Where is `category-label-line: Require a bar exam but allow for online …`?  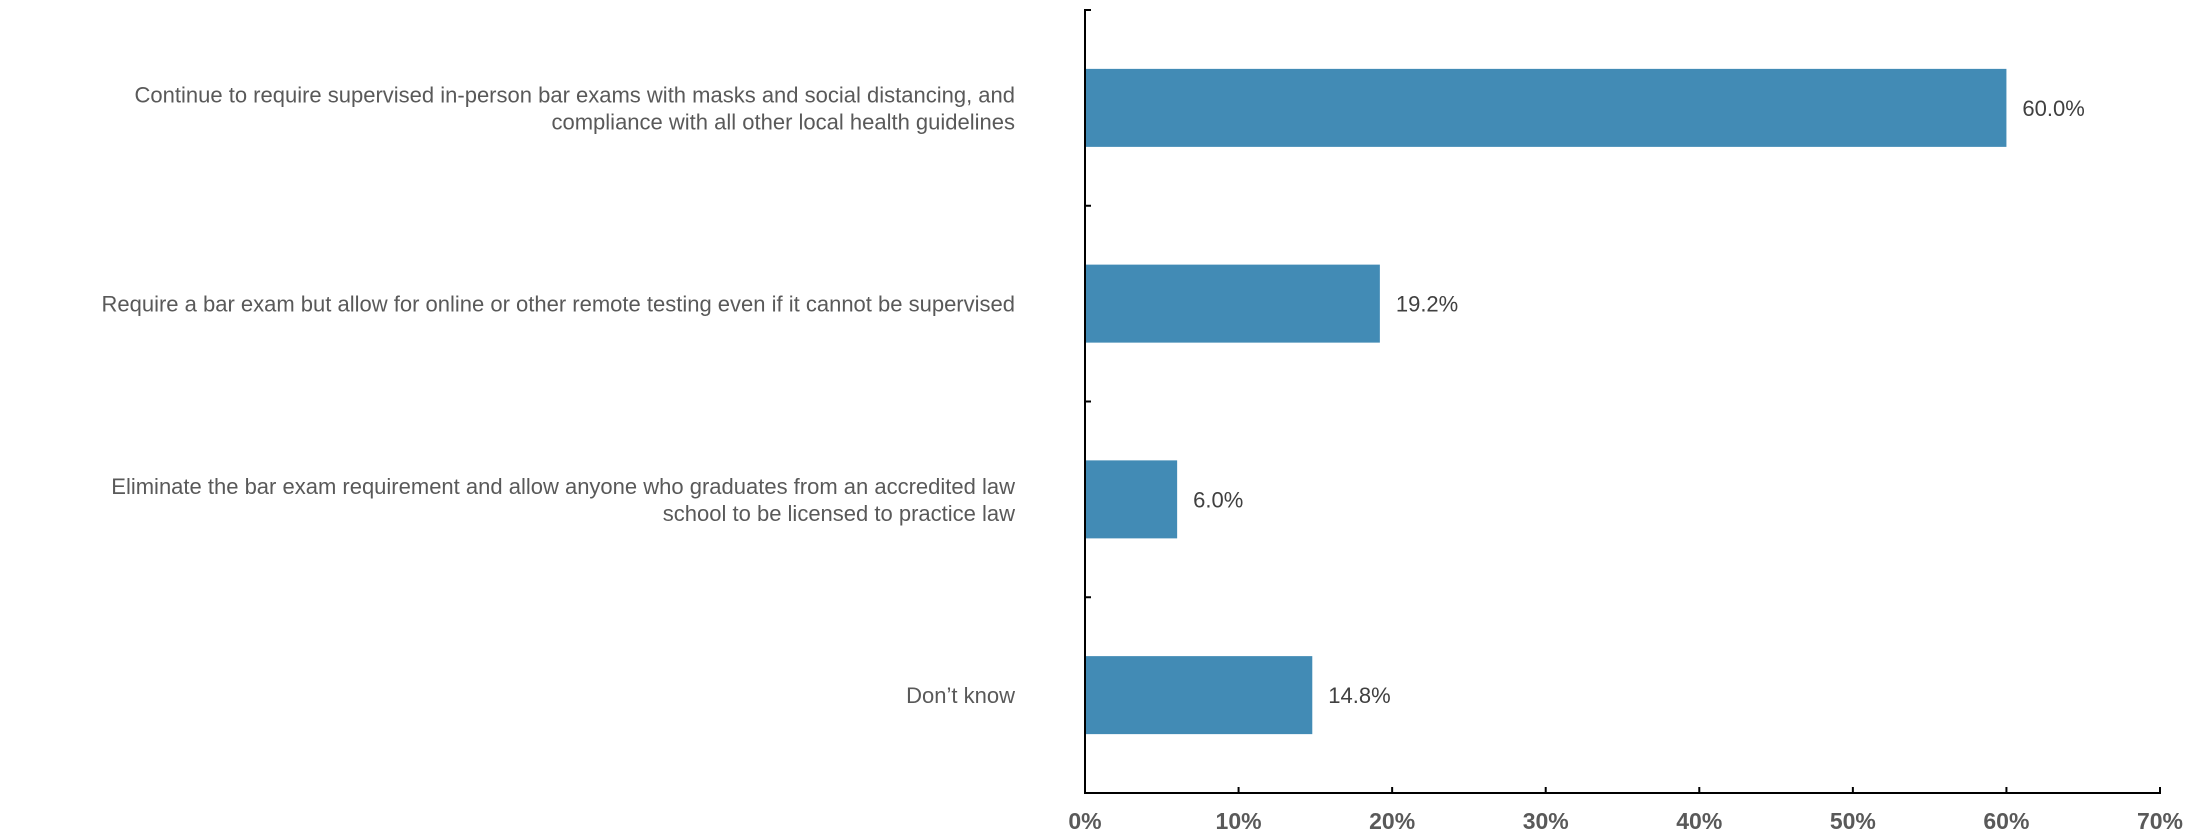
category-label-line: Require a bar exam but allow for online … is located at coordinates (558, 304).